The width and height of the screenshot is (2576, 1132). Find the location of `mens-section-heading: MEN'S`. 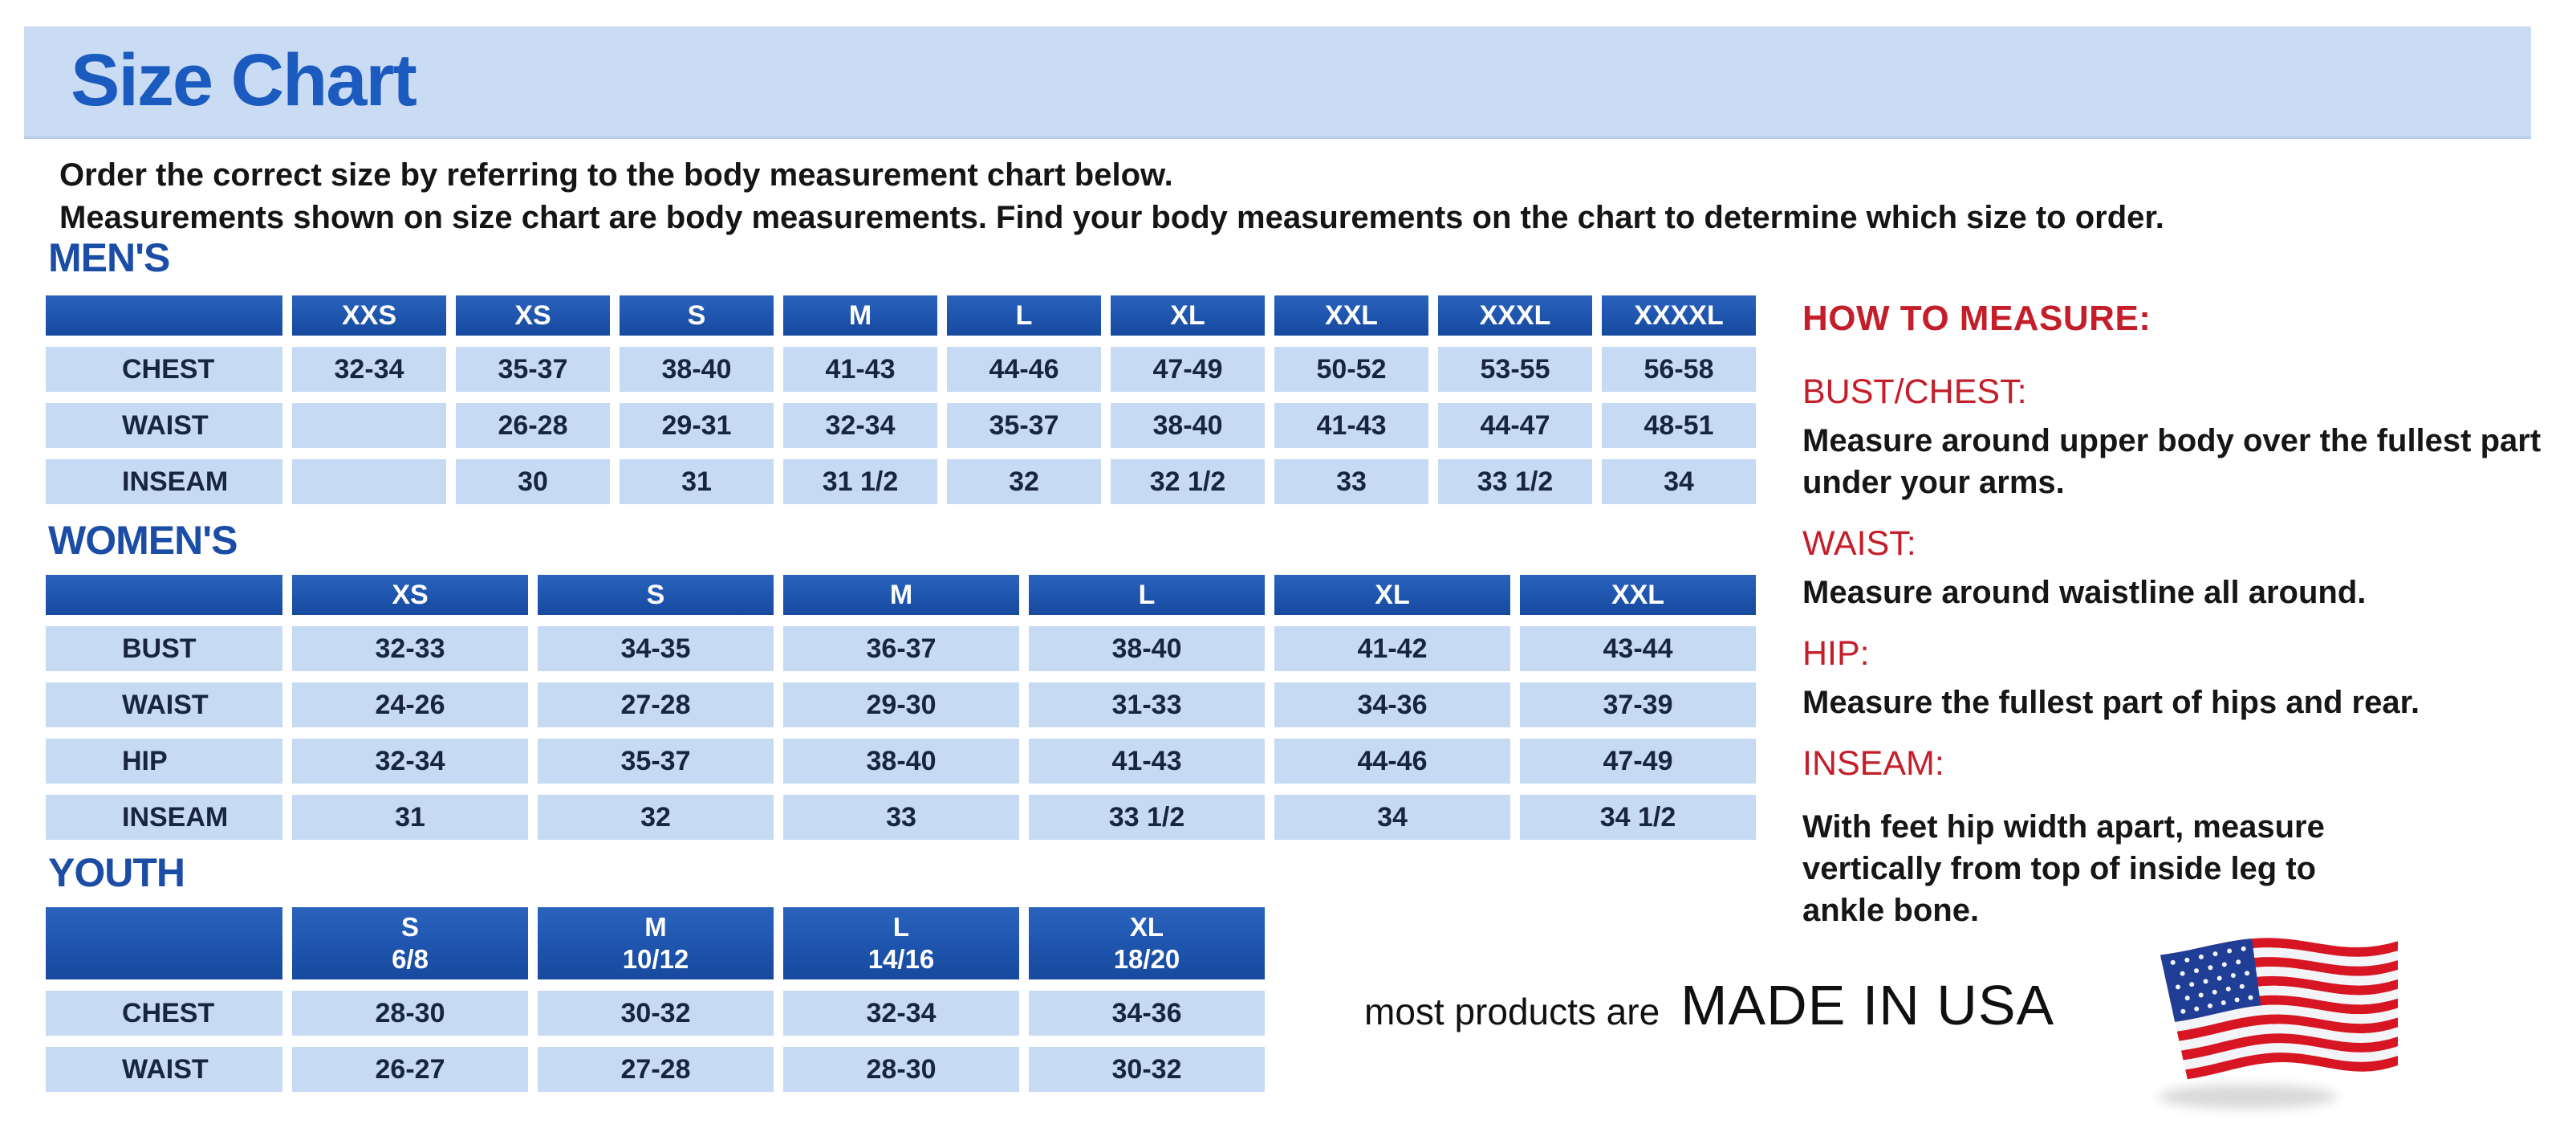

mens-section-heading: MEN'S is located at coordinates (109, 258).